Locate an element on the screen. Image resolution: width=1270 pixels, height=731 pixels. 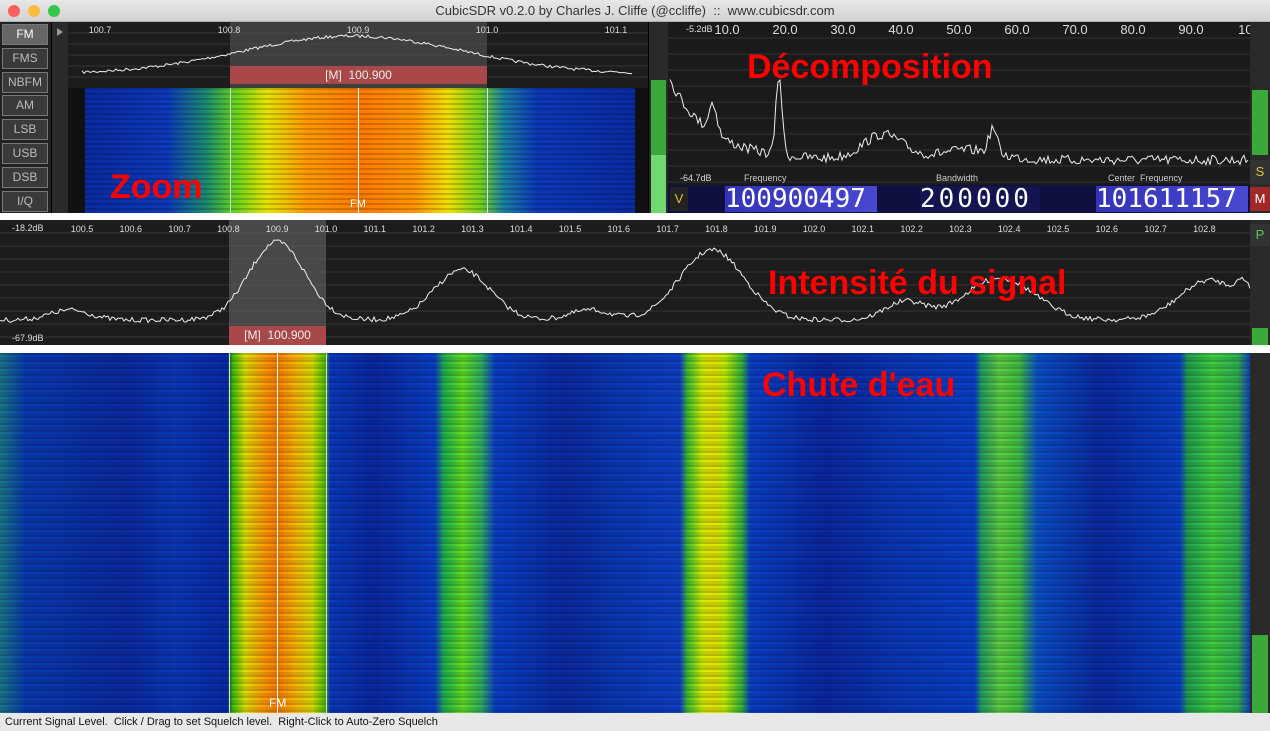
freq-label: 101.8 is located at coordinates (716, 229).